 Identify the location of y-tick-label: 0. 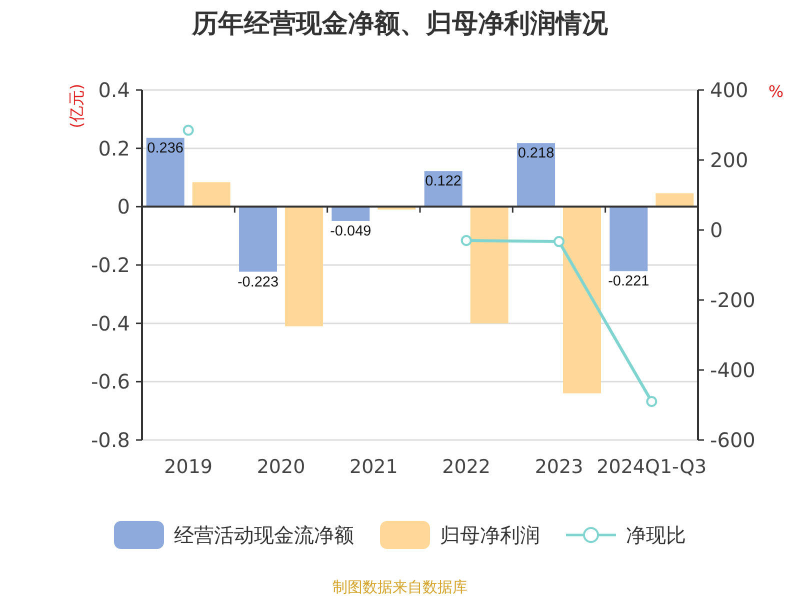
(123, 206).